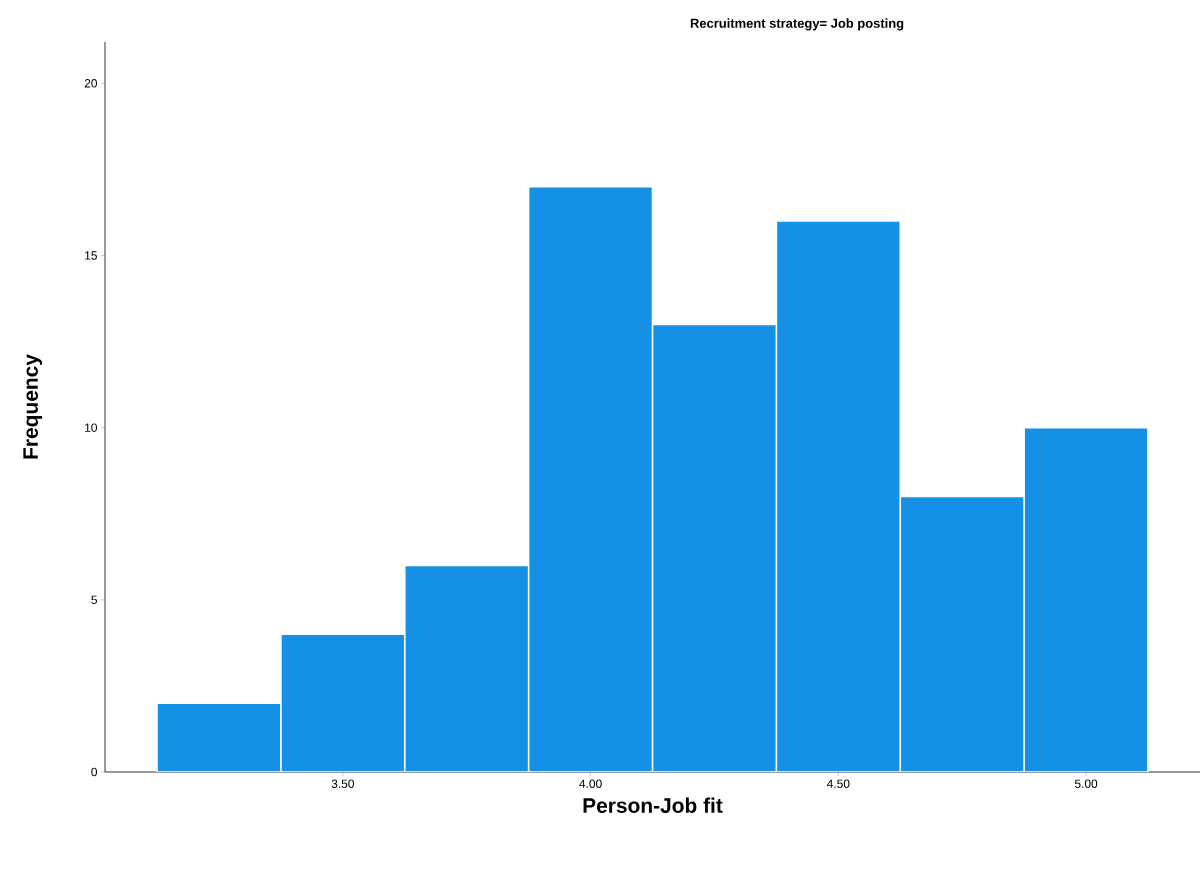  I want to click on x-tick-label: 5.00, so click(1086, 783).